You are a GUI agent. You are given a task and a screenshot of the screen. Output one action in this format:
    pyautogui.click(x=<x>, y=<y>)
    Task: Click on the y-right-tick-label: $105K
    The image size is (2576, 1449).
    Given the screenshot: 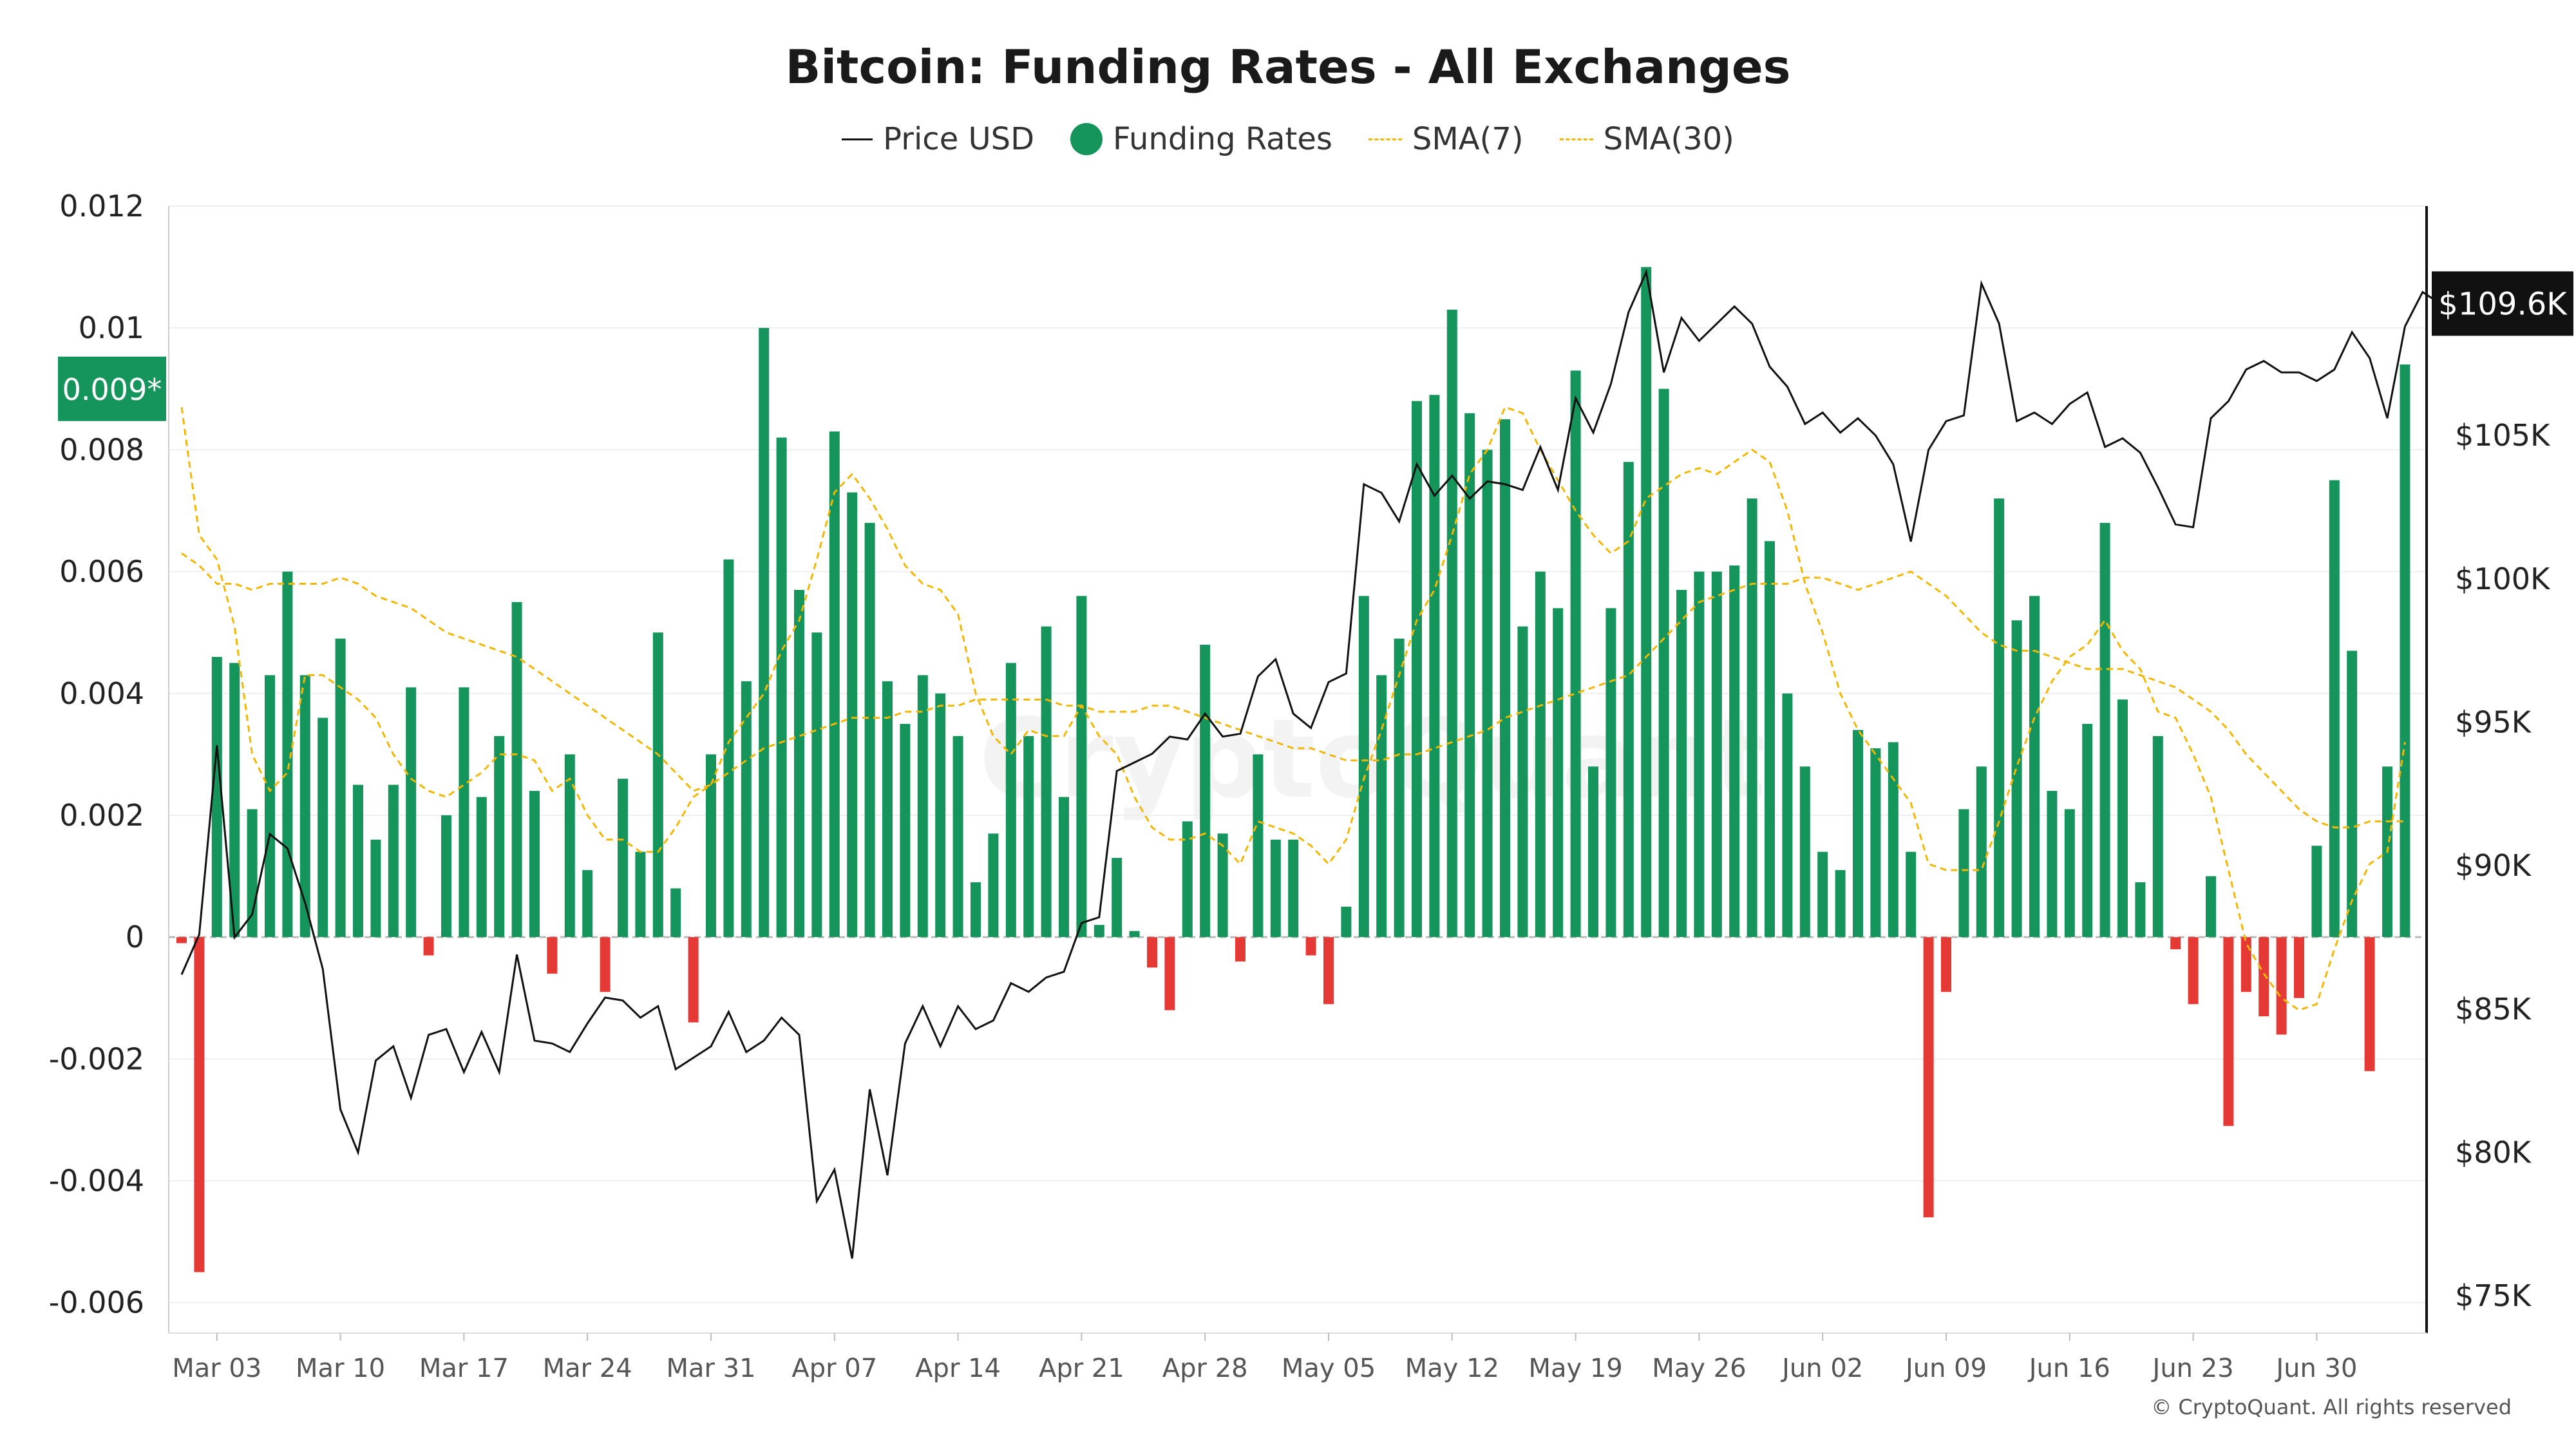 What is the action you would take?
    pyautogui.click(x=2503, y=435)
    